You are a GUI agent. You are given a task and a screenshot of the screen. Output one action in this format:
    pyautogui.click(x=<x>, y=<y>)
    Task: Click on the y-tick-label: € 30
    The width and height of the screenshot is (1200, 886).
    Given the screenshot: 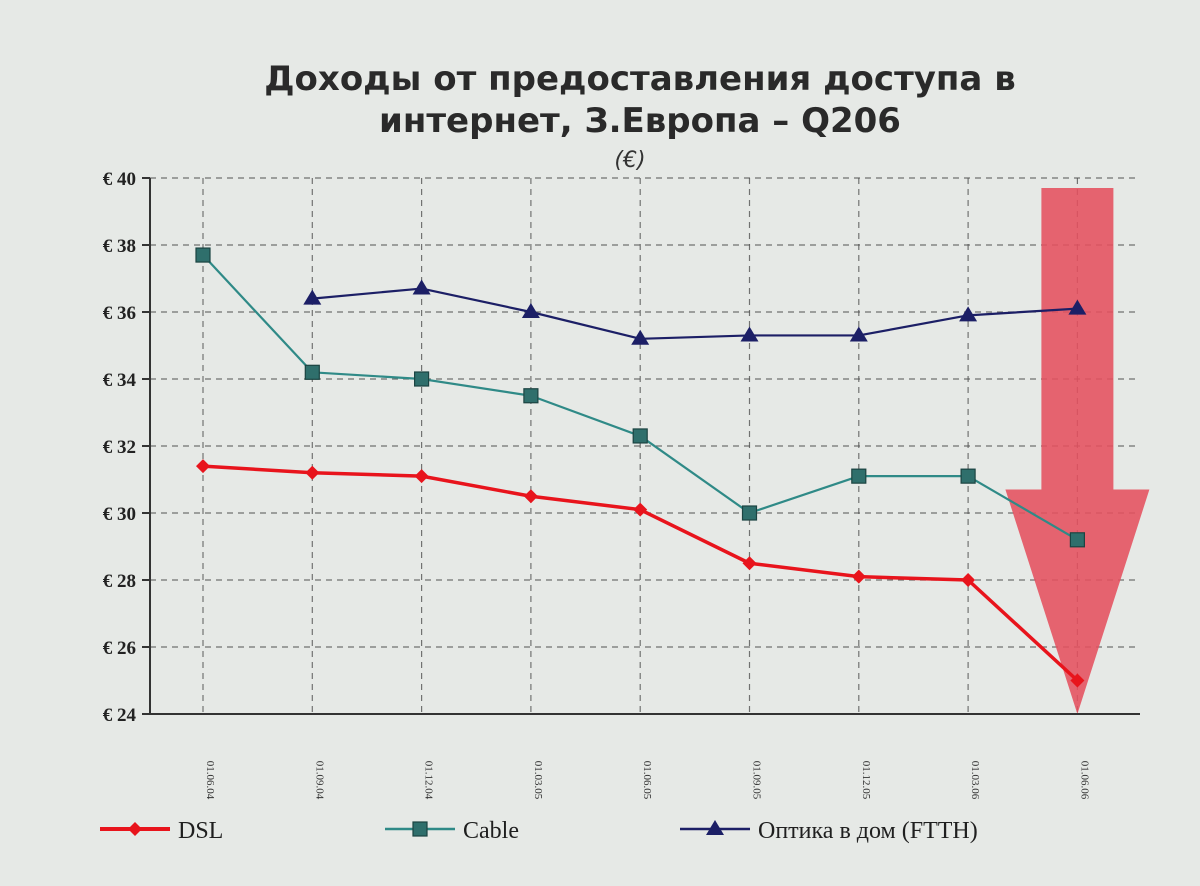 What is the action you would take?
    pyautogui.click(x=119, y=514)
    